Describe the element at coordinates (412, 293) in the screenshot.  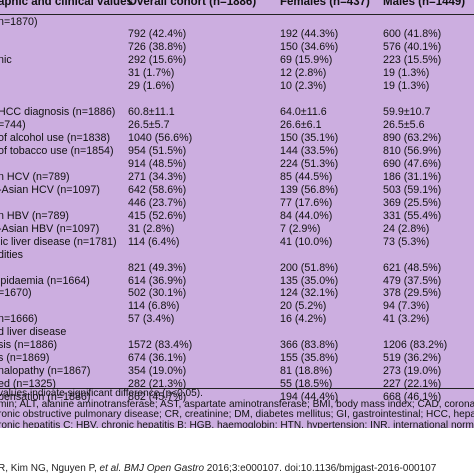
I see `cell-males: 378 (29.5%)` at that location.